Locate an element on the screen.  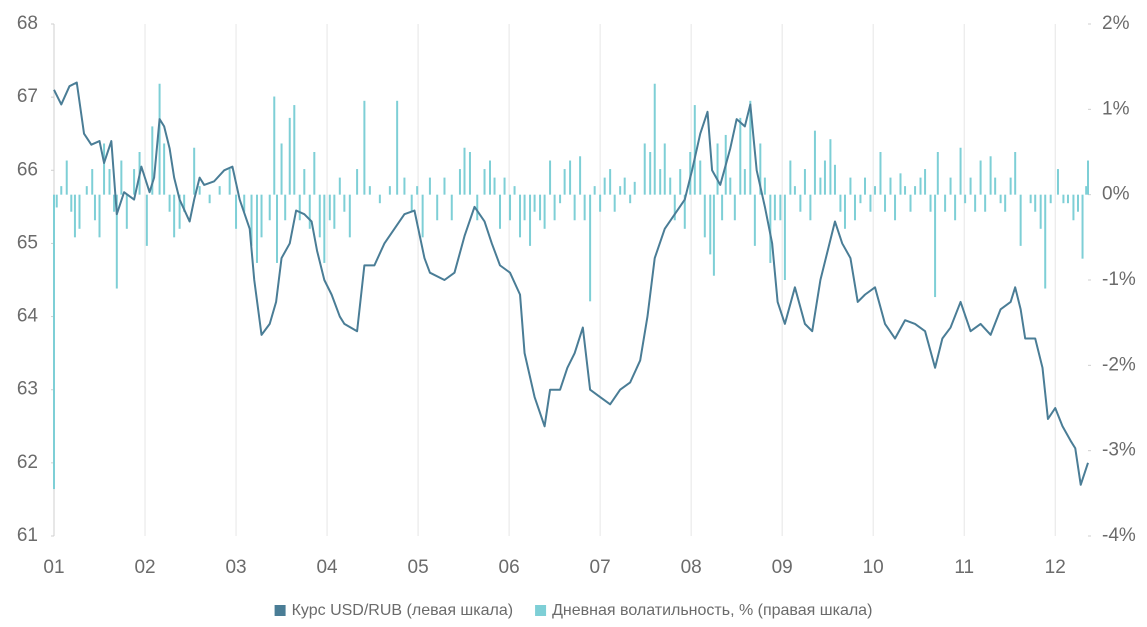
x-tick-label: 09 is located at coordinates (782, 567).